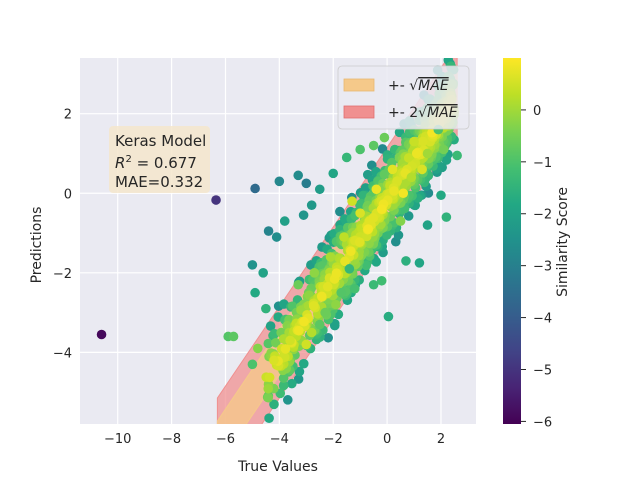 This screenshot has height=480, width=640. I want to click on y-tick-label: 0, so click(68, 194).